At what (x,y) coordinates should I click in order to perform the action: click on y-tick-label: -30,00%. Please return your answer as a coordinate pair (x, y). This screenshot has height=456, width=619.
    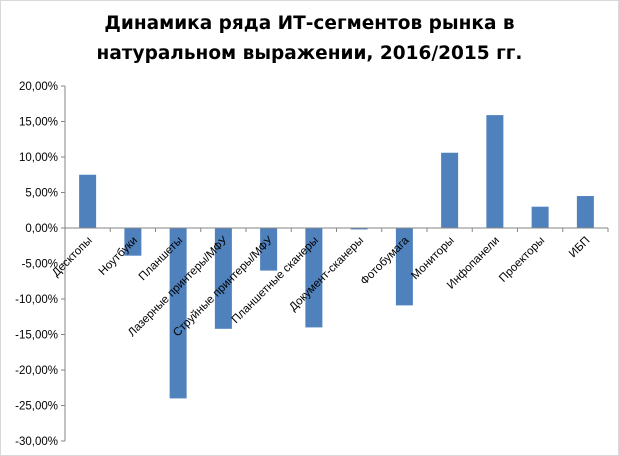
    Looking at the image, I should click on (36, 442).